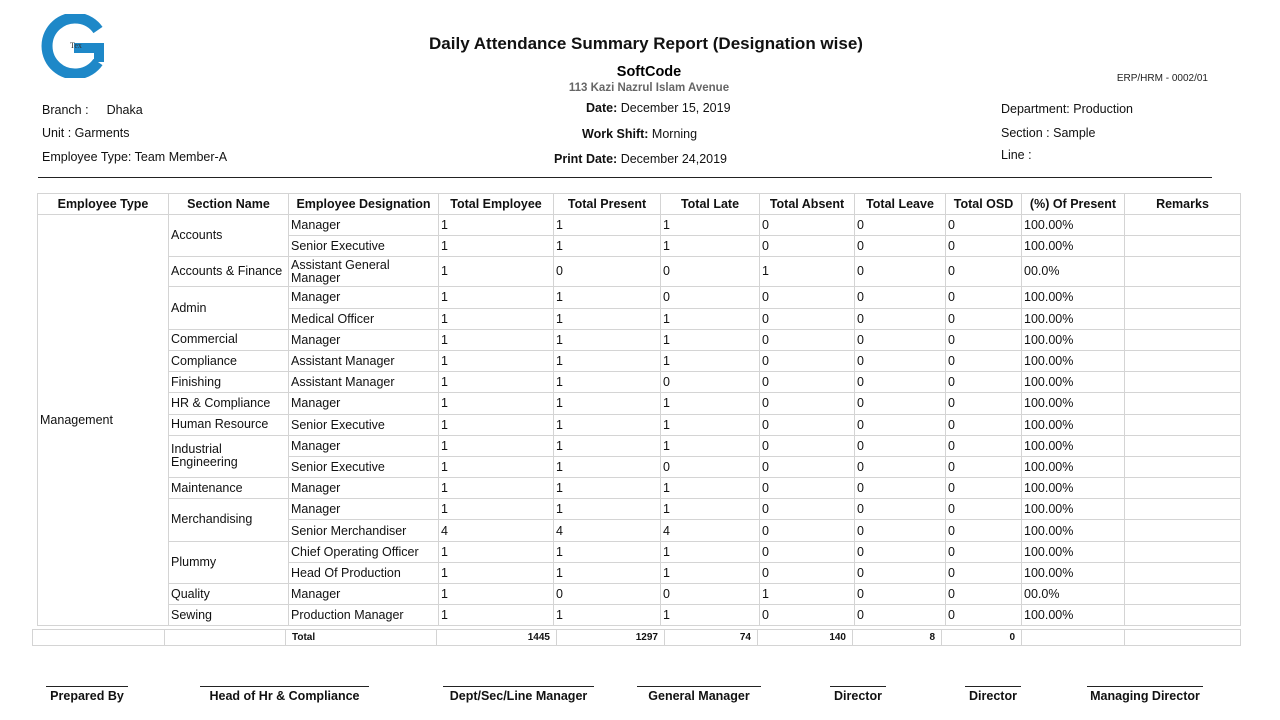 The width and height of the screenshot is (1280, 720). Describe the element at coordinates (586, 159) in the screenshot. I see `print-date-label: Print Date:` at that location.